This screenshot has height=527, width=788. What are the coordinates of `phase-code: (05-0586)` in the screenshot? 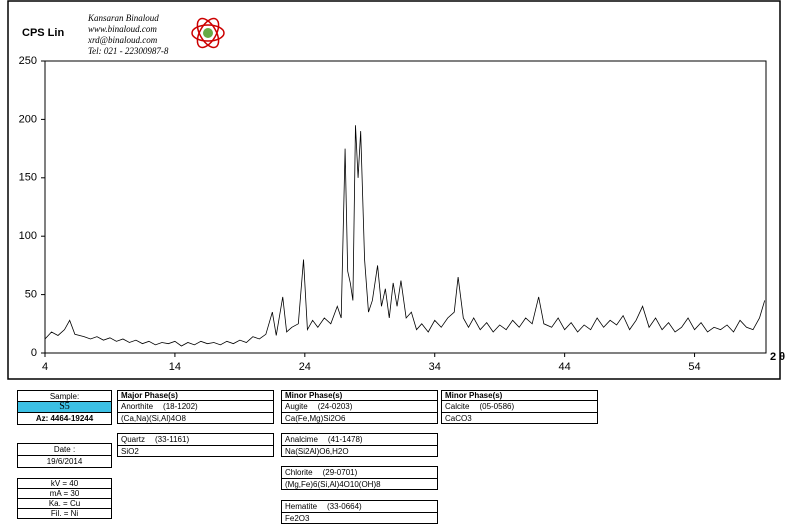 It's located at (497, 406).